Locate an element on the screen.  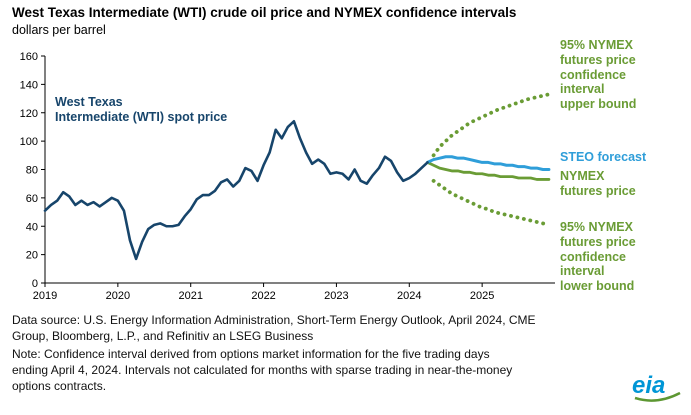
y-tick-label: 80 is located at coordinates (32, 171).